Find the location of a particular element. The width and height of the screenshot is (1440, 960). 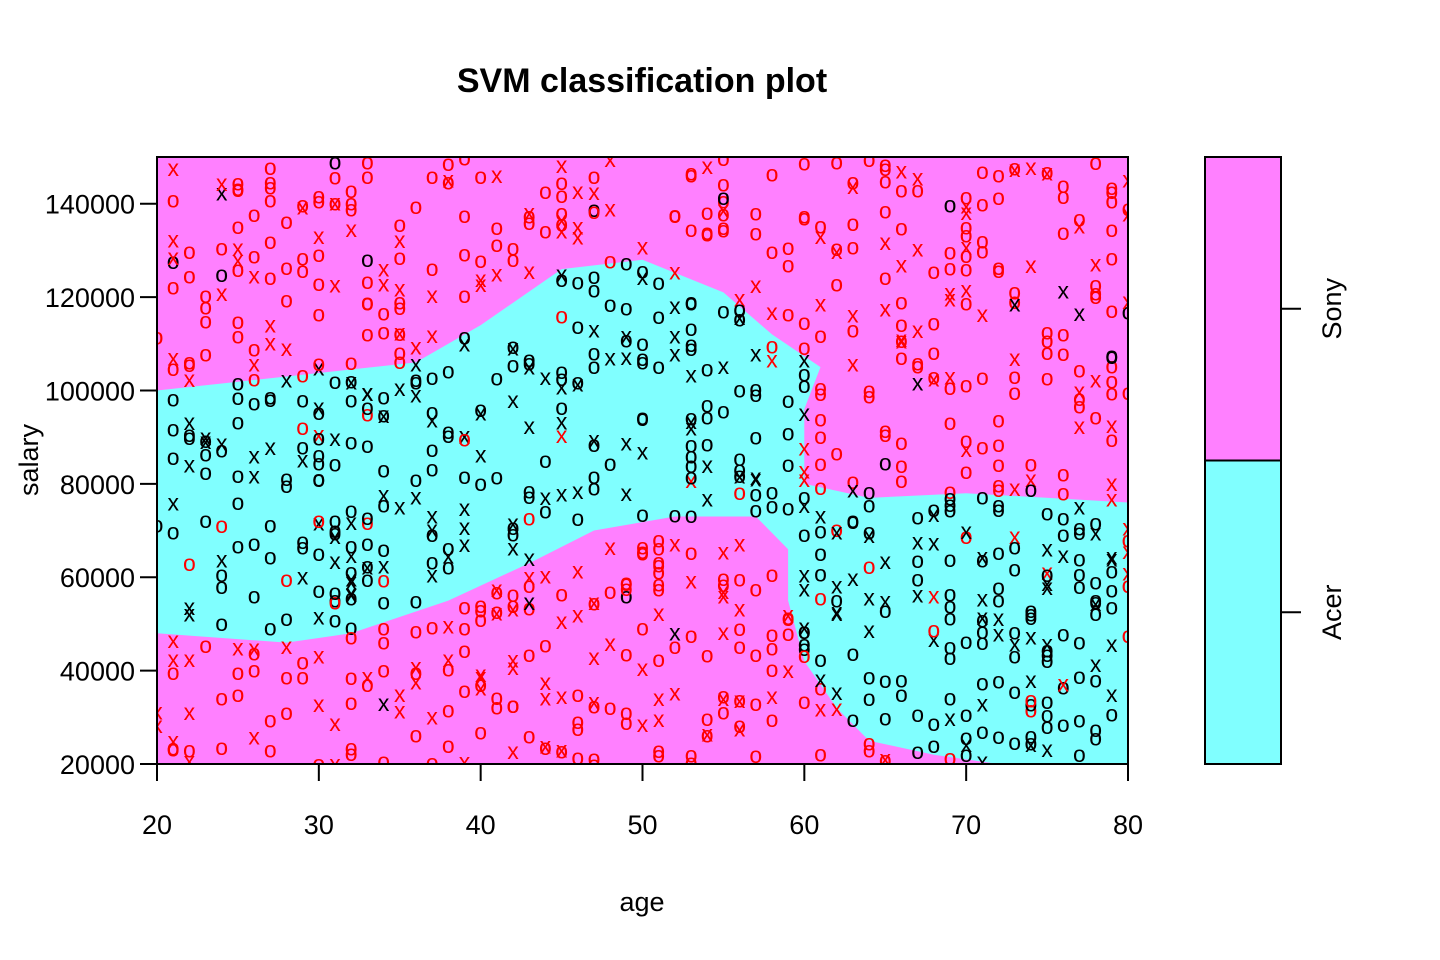

x-axis: 20 30 40 50 60 70 80 is located at coordinates (642, 801).